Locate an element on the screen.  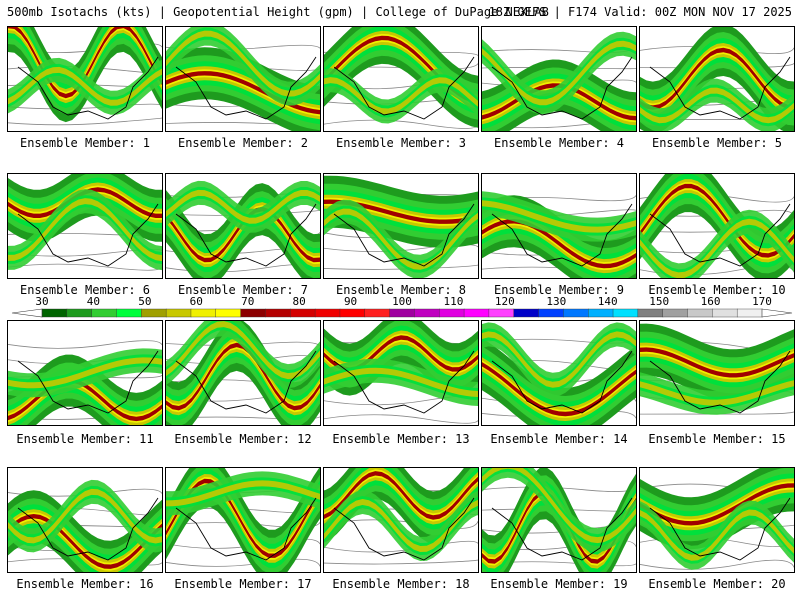
ensemble-member-label: Ensemble Member: 17 is located at coordinates (243, 584).